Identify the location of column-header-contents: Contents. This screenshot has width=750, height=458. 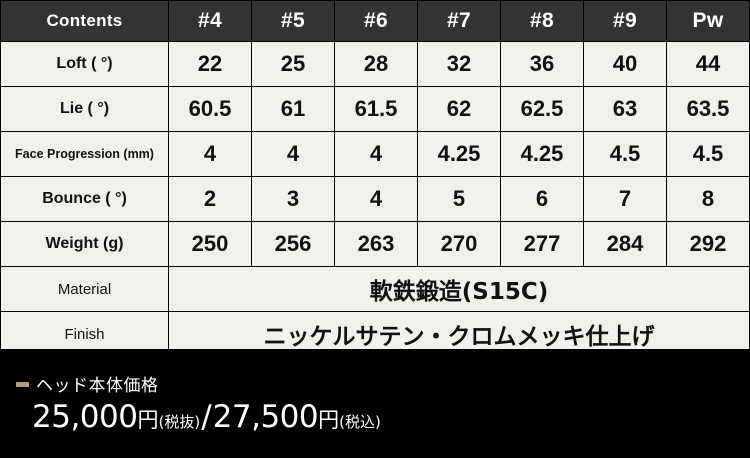
(84, 21).